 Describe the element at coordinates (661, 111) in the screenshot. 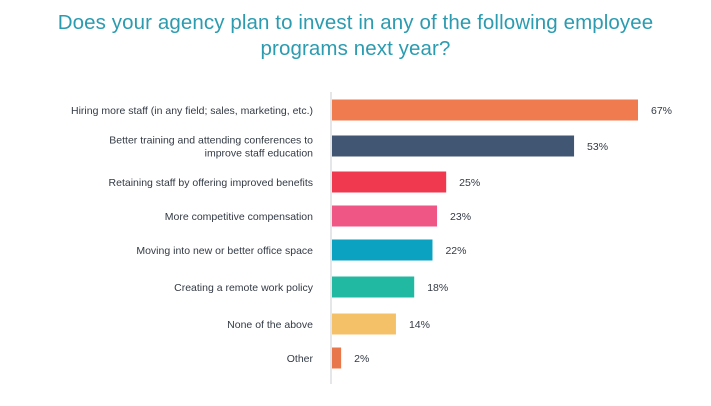

I see `value-label-1: 67%` at that location.